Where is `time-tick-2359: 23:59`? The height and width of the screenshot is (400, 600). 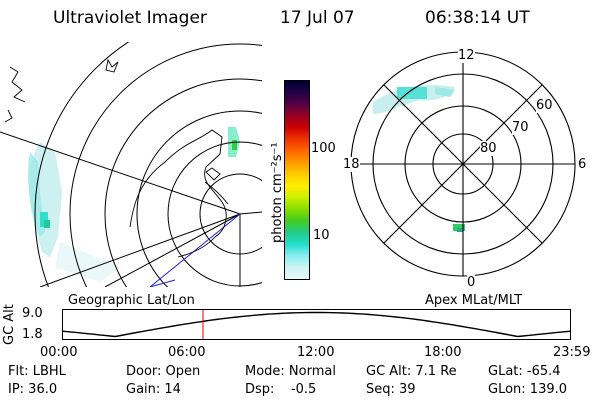
time-tick-2359: 23:59 is located at coordinates (572, 352).